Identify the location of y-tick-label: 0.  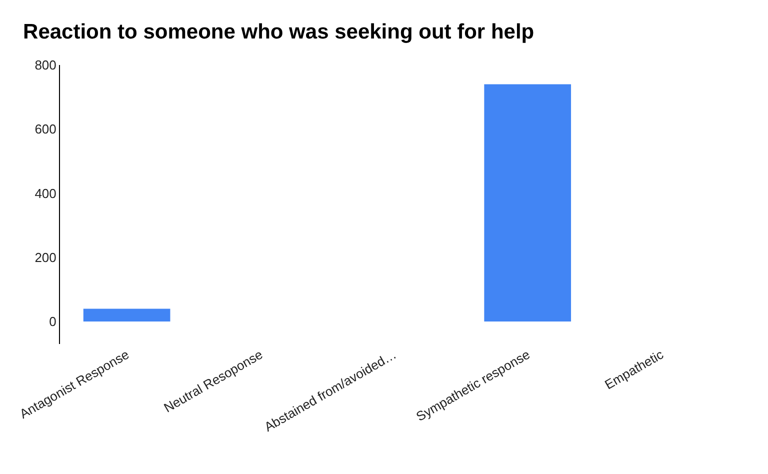
(52, 322).